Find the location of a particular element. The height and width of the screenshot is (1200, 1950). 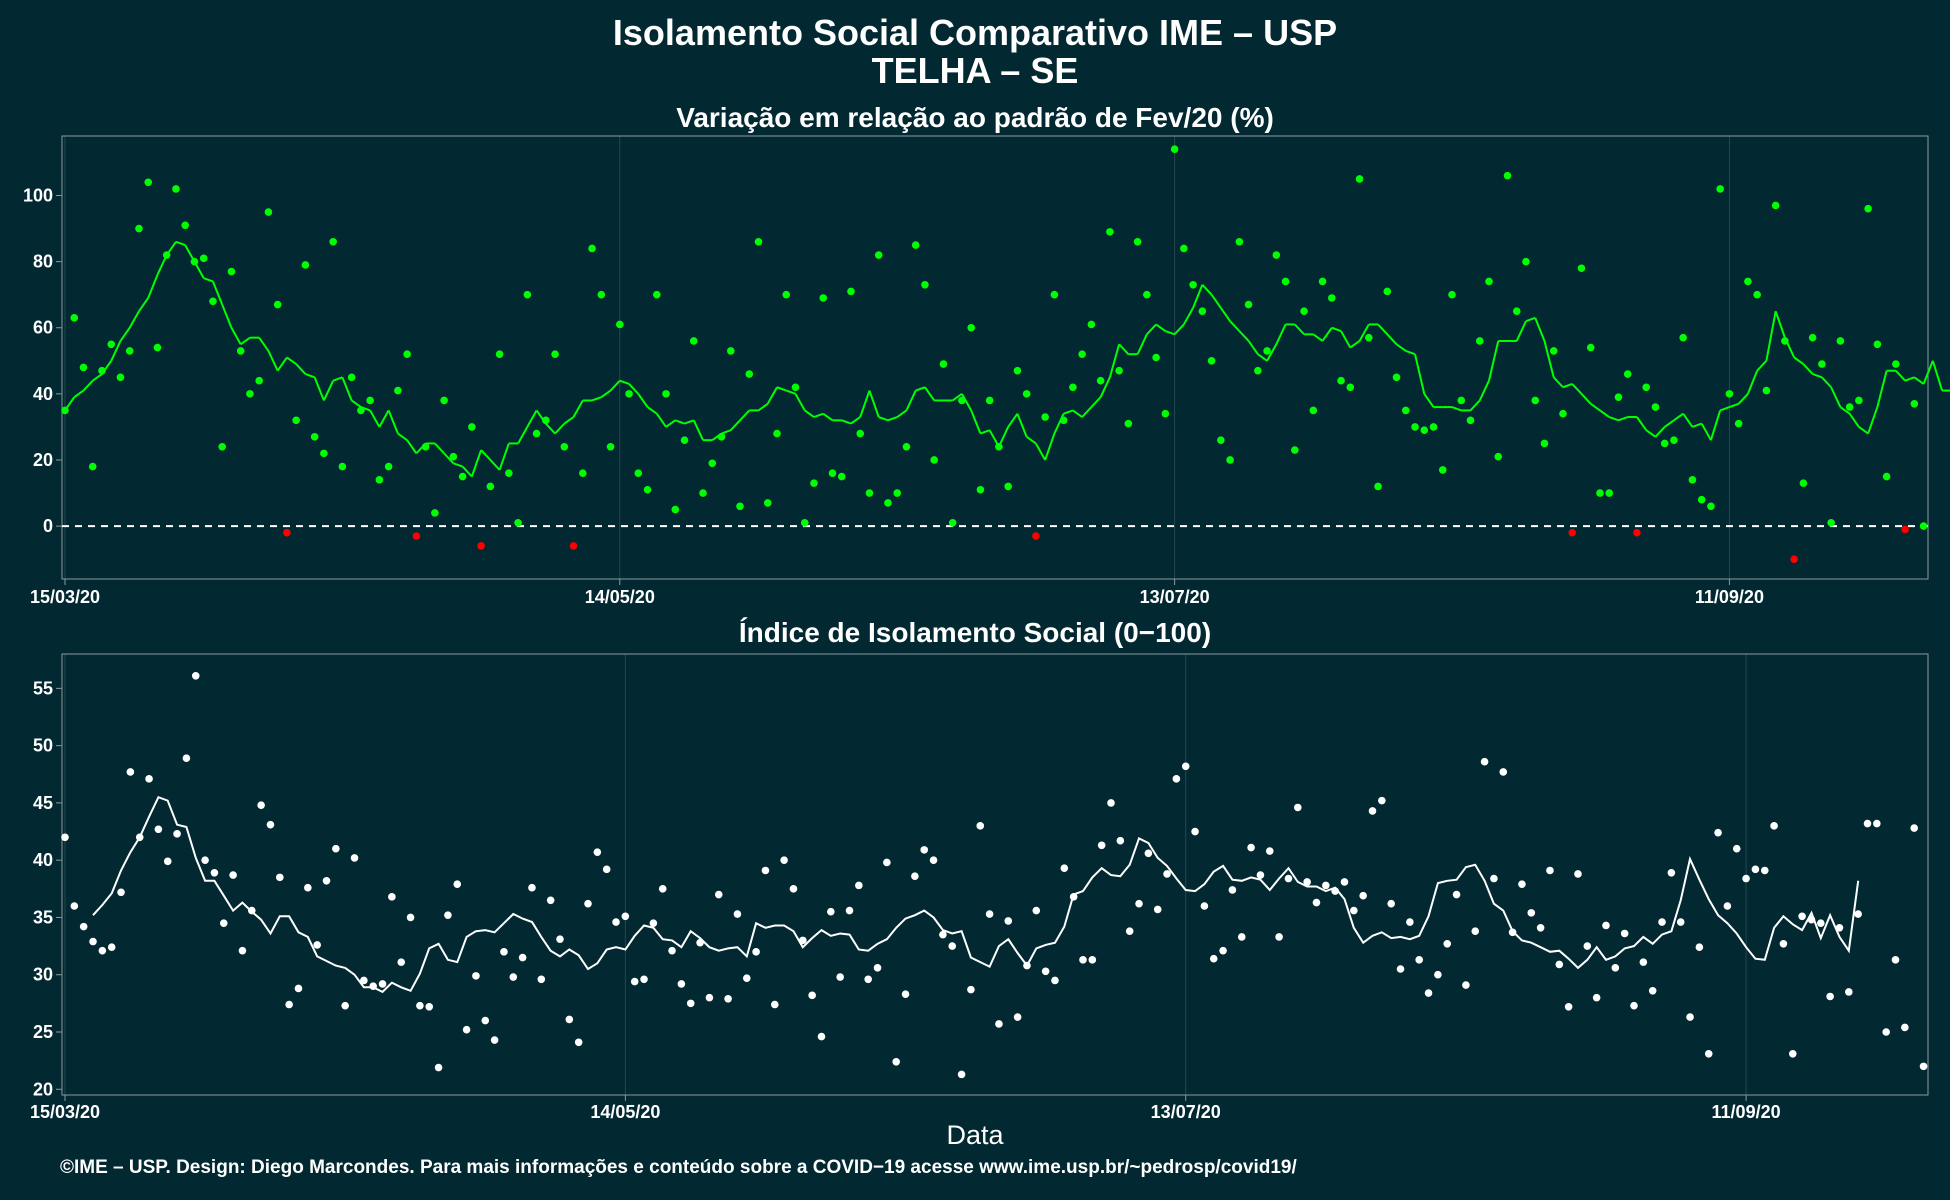

panel1-ytick-label: 20 is located at coordinates (43, 460).